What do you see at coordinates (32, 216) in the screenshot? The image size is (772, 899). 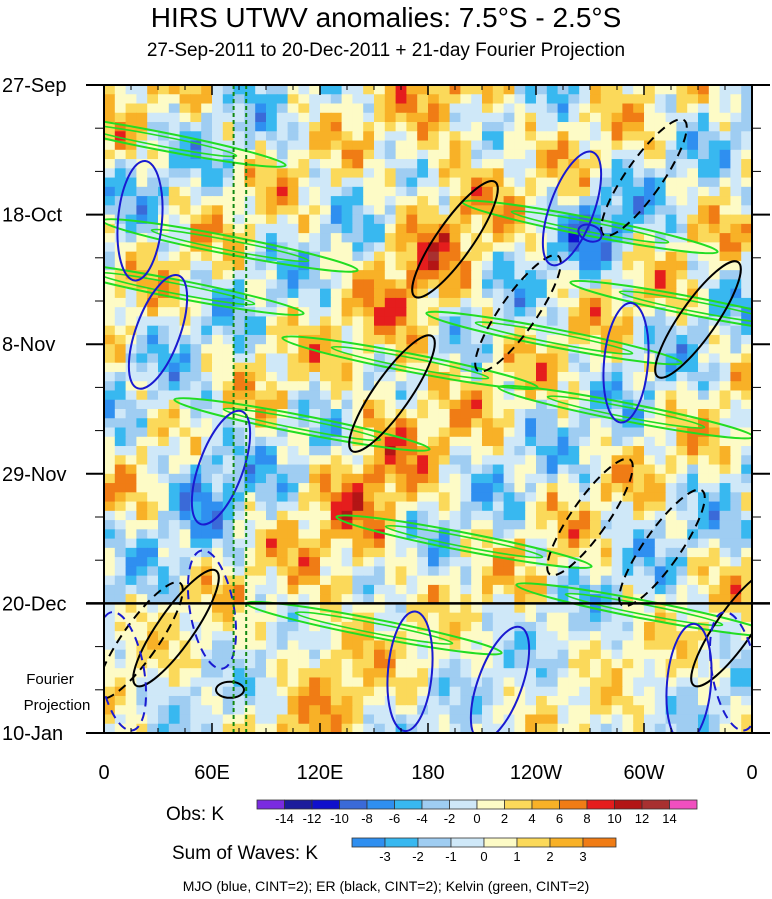 I see `y-tick-label: 18-Oct` at bounding box center [32, 216].